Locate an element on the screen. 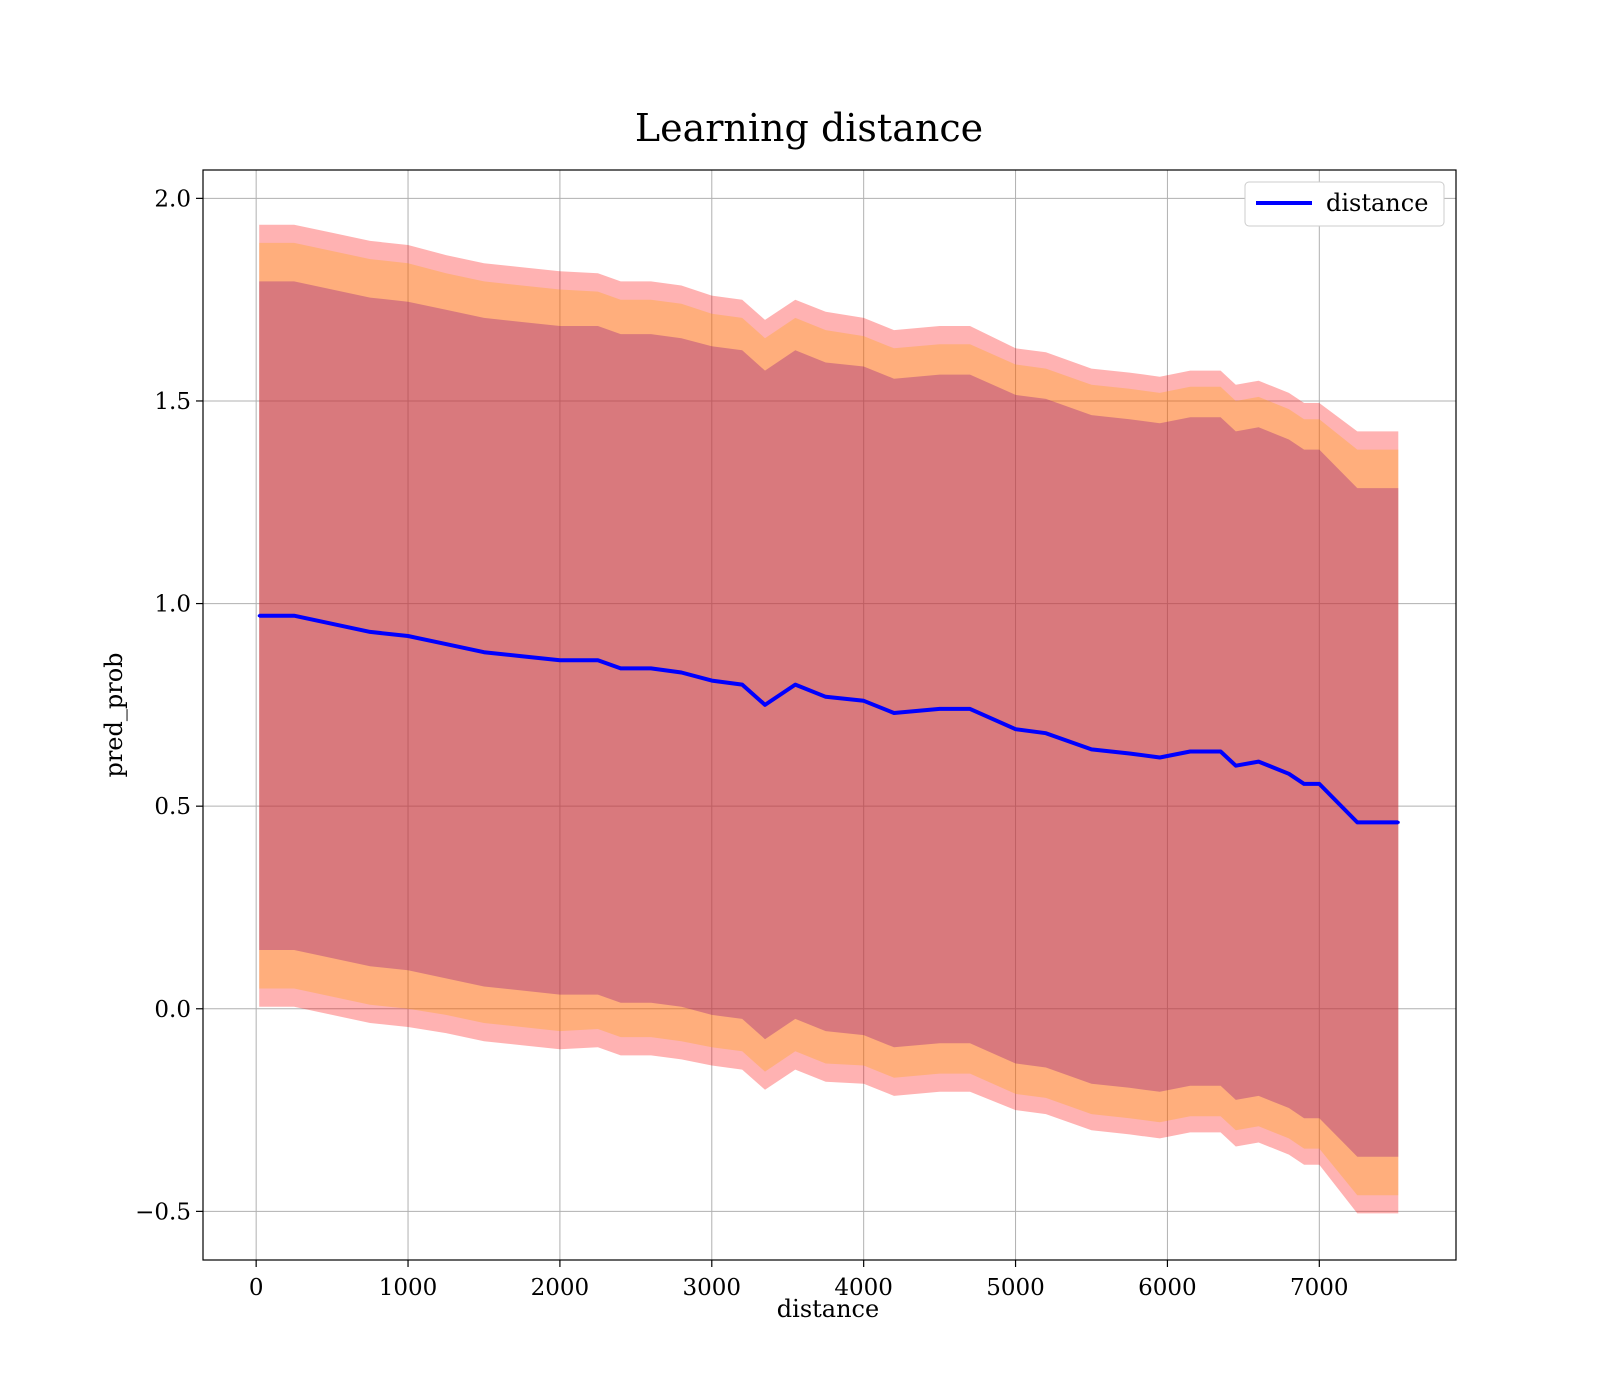 The height and width of the screenshot is (1400, 1600). x-tick-label: 2000 is located at coordinates (560, 1288).